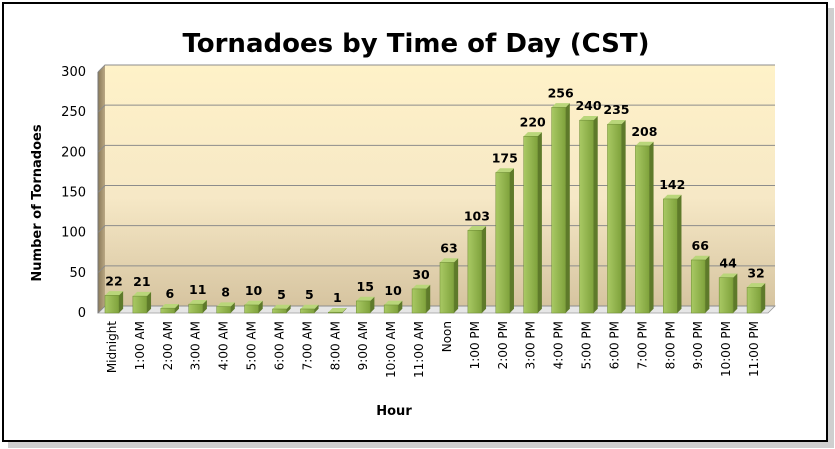 The image size is (835, 449). I want to click on x-tick-label: 9:00 PM, so click(698, 345).